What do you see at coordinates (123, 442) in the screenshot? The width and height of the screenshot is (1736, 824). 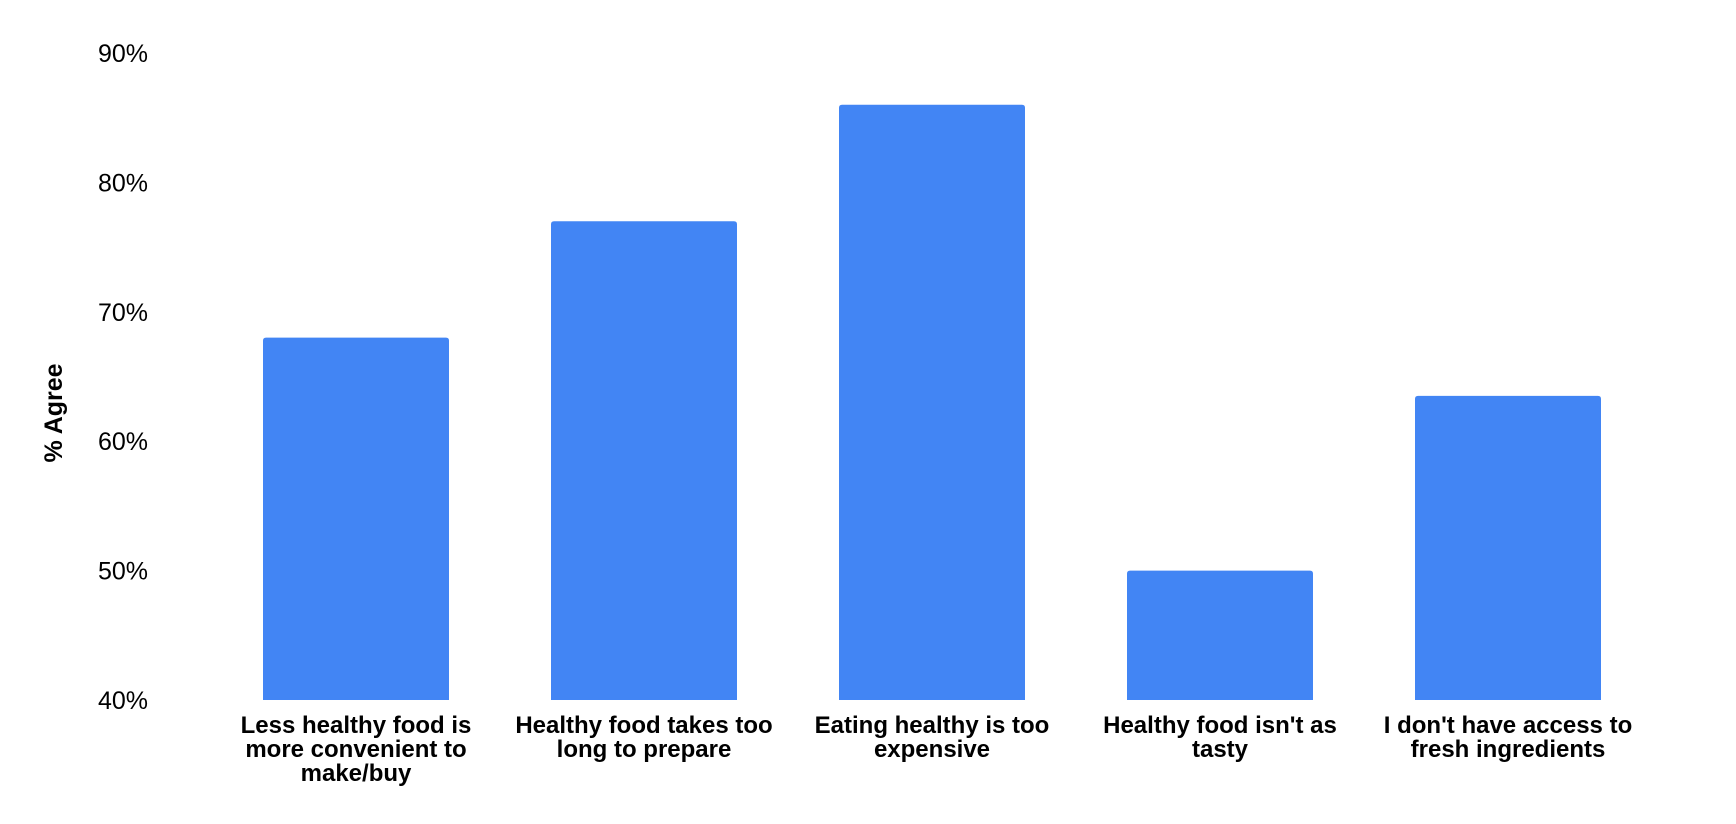 I see `y-tick-label: 60%` at bounding box center [123, 442].